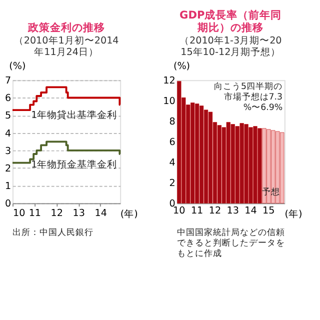  What do you see at coordinates (172, 122) in the screenshot?
I see `y-tick-label: 8` at bounding box center [172, 122].